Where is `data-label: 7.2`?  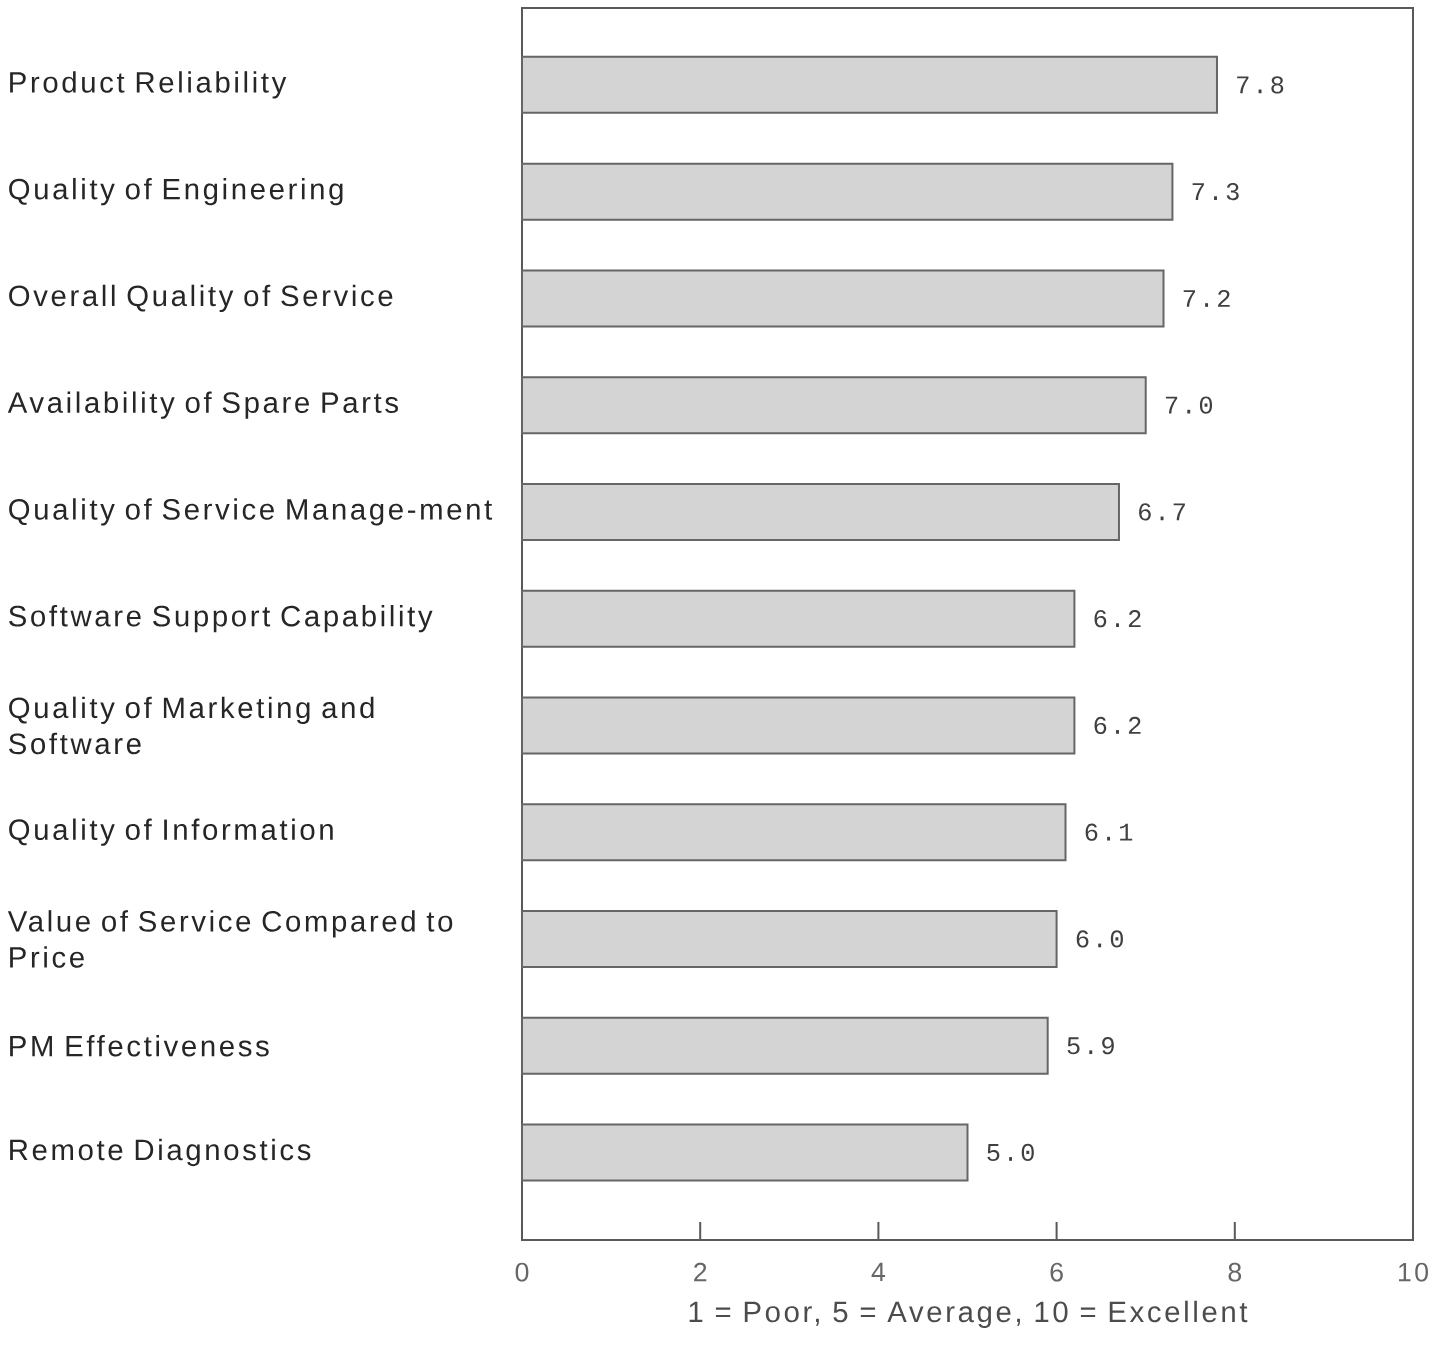 data-label: 7.2 is located at coordinates (1206, 298).